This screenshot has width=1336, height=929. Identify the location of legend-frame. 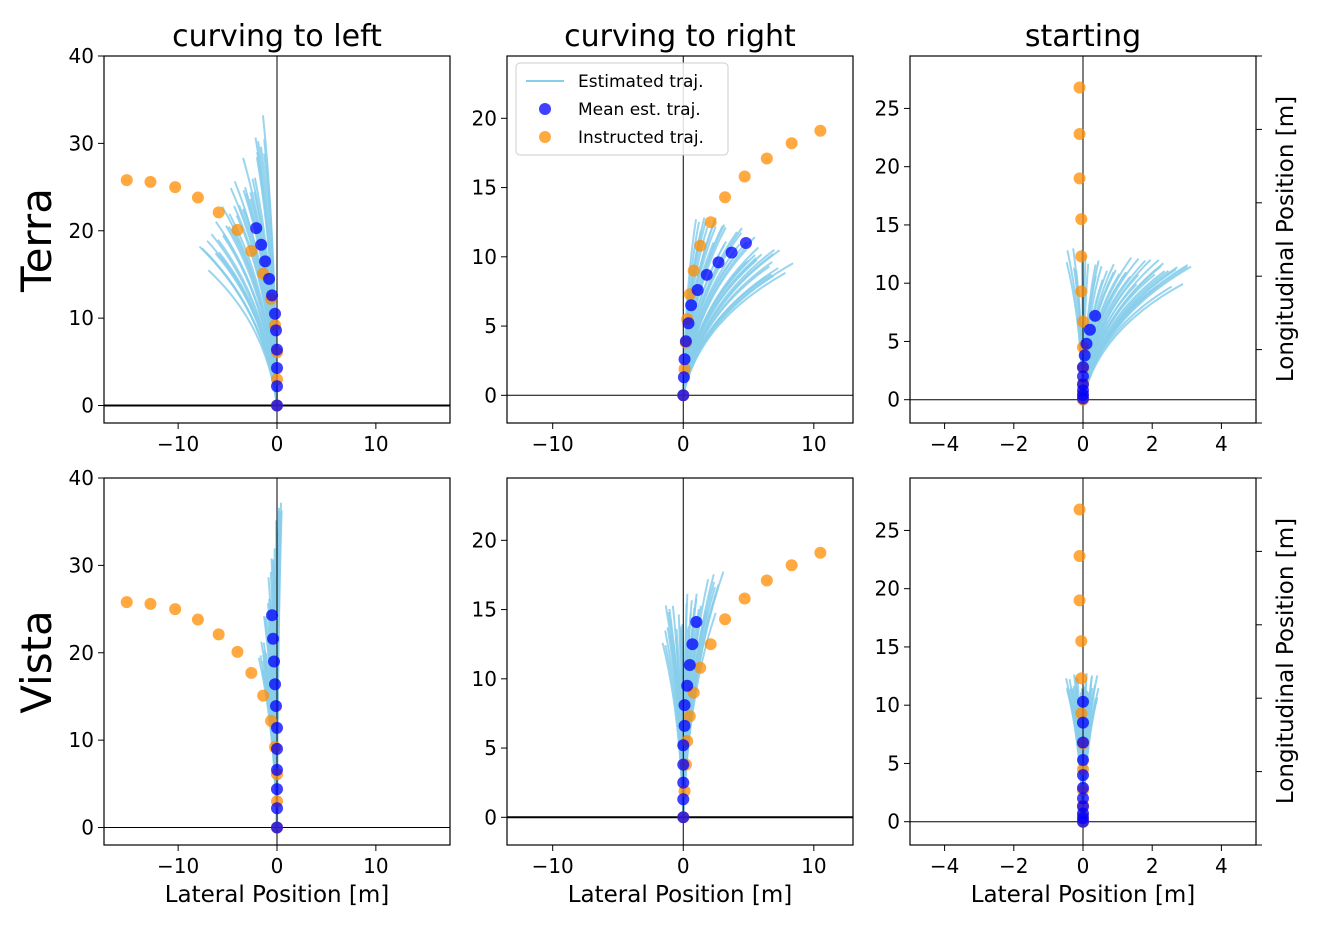
(622, 109).